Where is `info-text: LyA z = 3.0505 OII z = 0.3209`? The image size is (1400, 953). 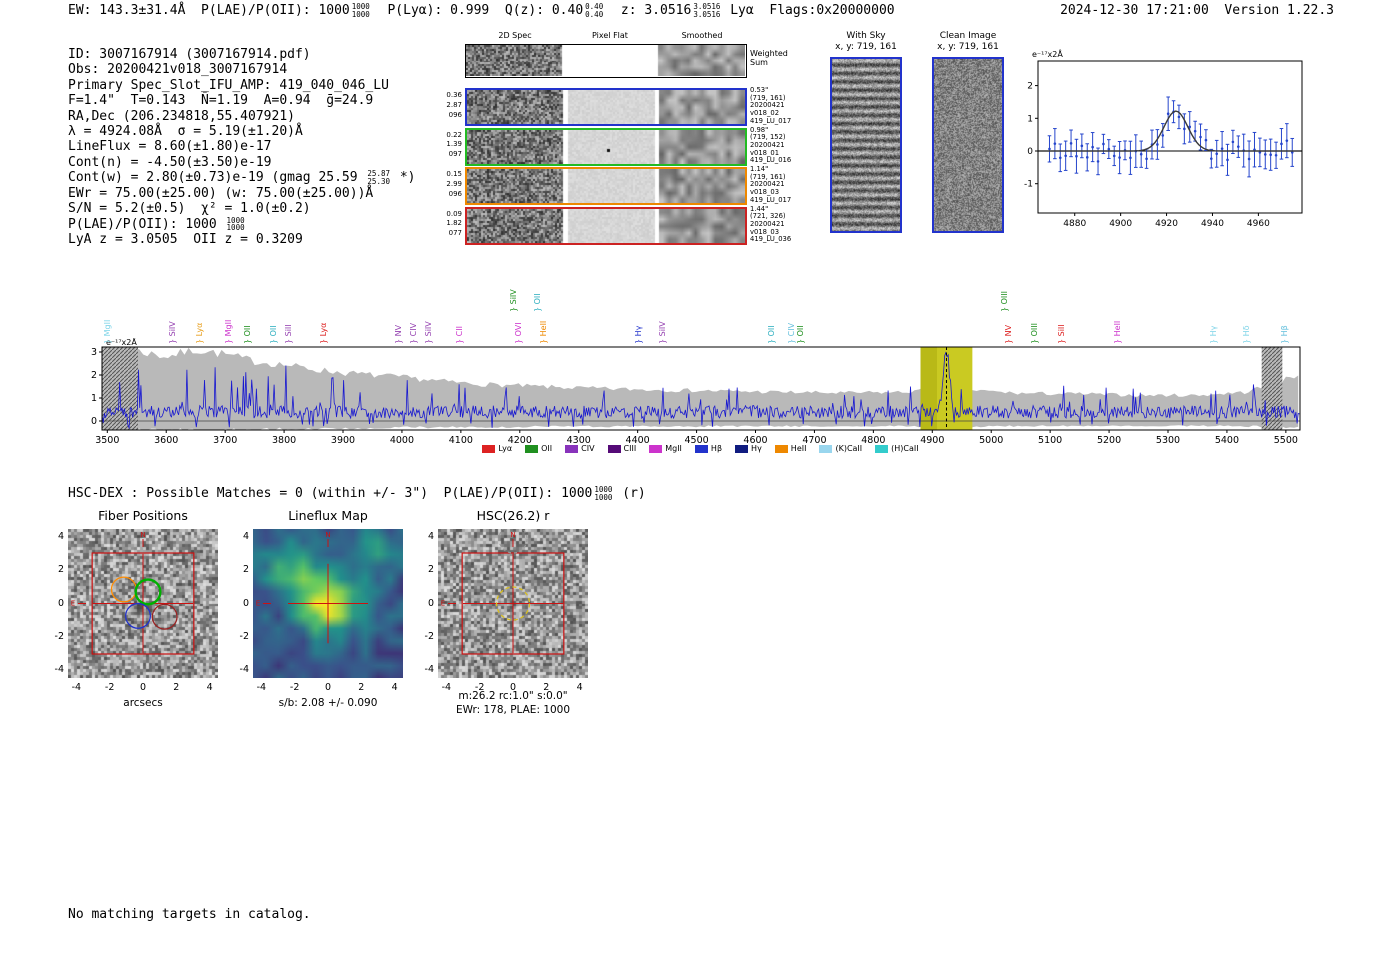 info-text: LyA z = 3.0505 OII z = 0.3209 is located at coordinates (185, 240).